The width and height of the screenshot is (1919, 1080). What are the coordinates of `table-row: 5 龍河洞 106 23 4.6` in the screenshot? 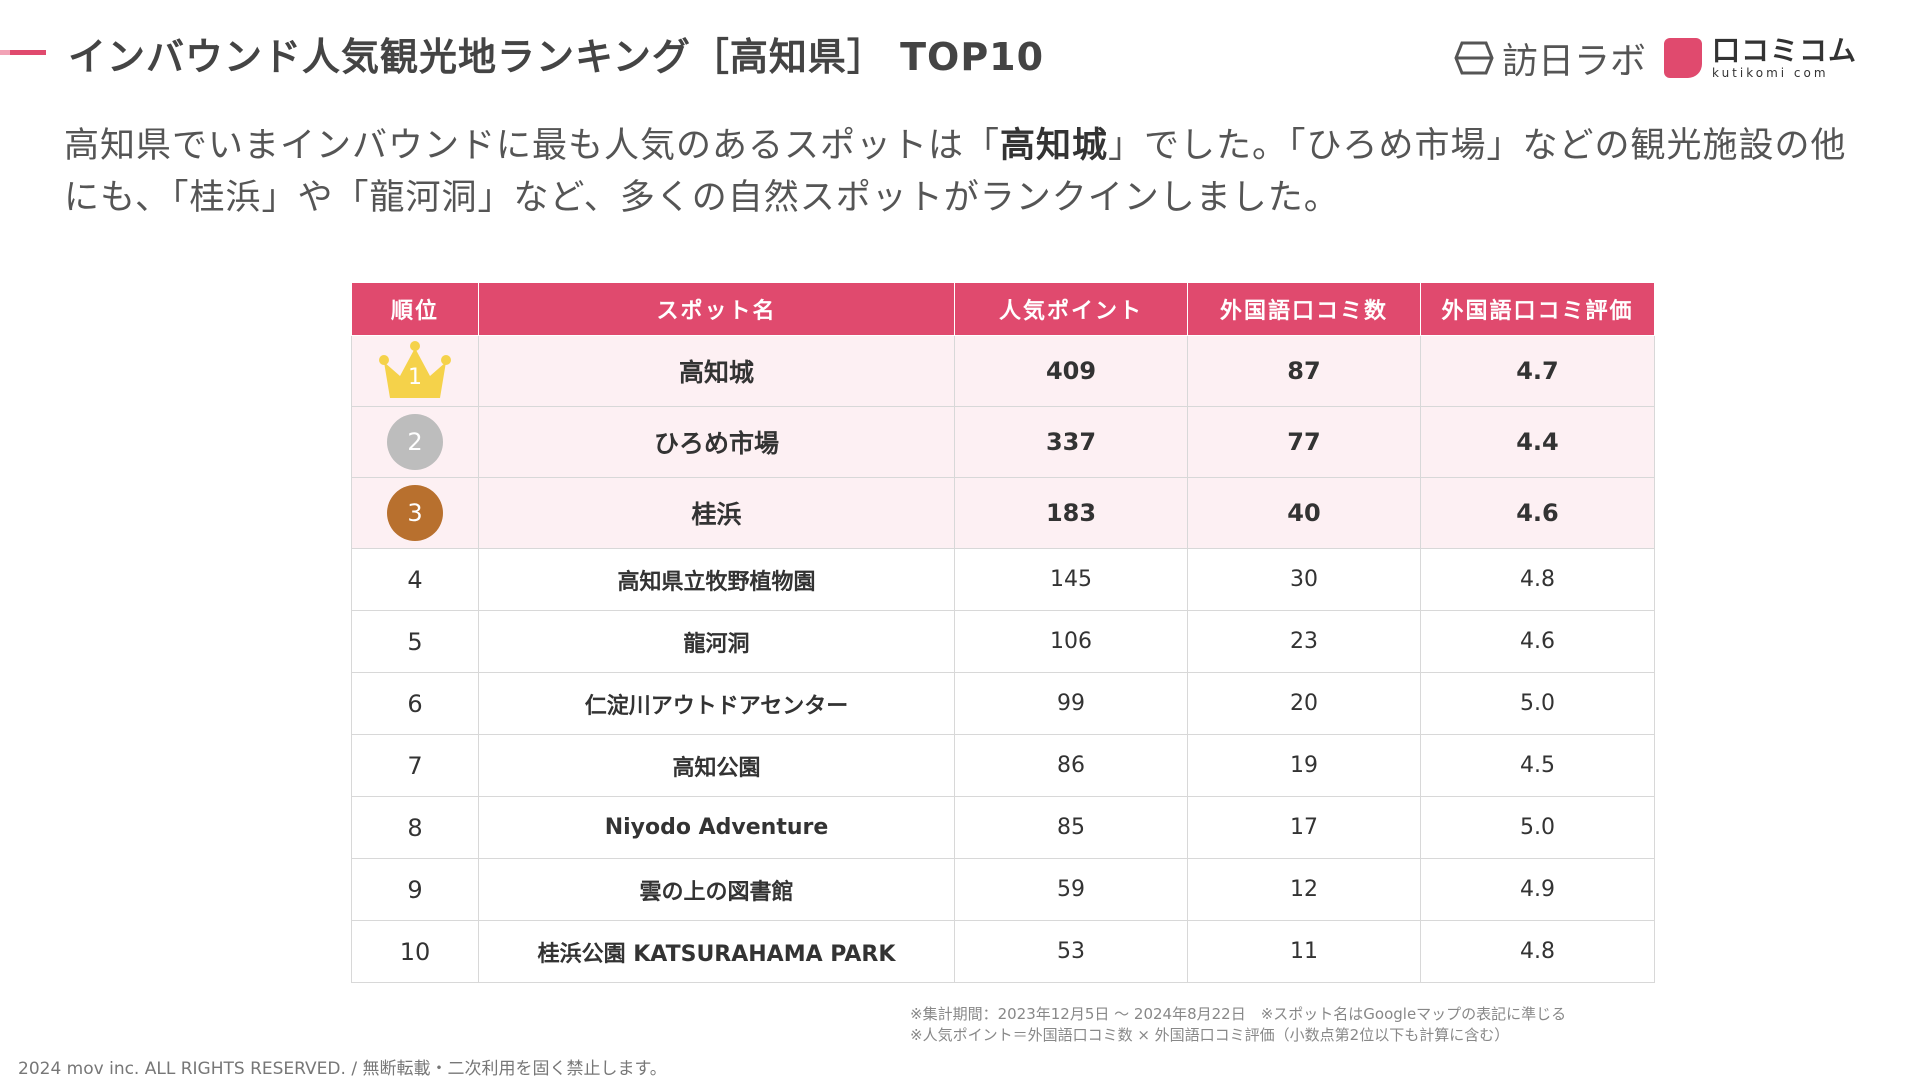 It's located at (1003, 641).